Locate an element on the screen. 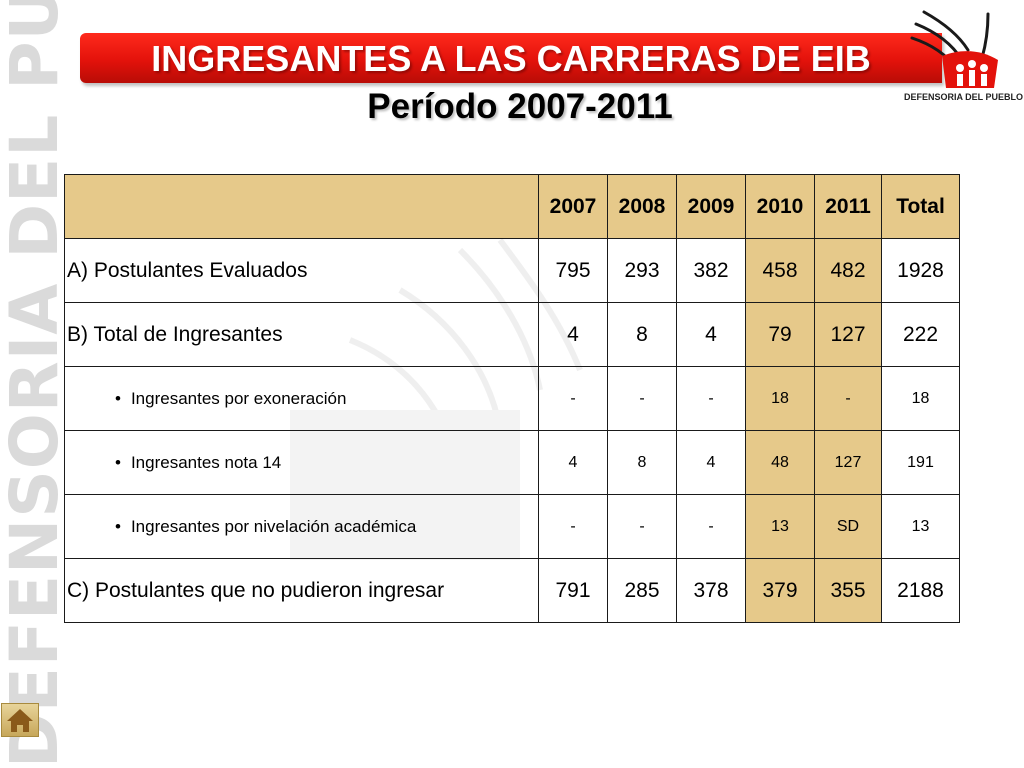 The width and height of the screenshot is (1024, 768). cell-total: 1928 is located at coordinates (920, 270).